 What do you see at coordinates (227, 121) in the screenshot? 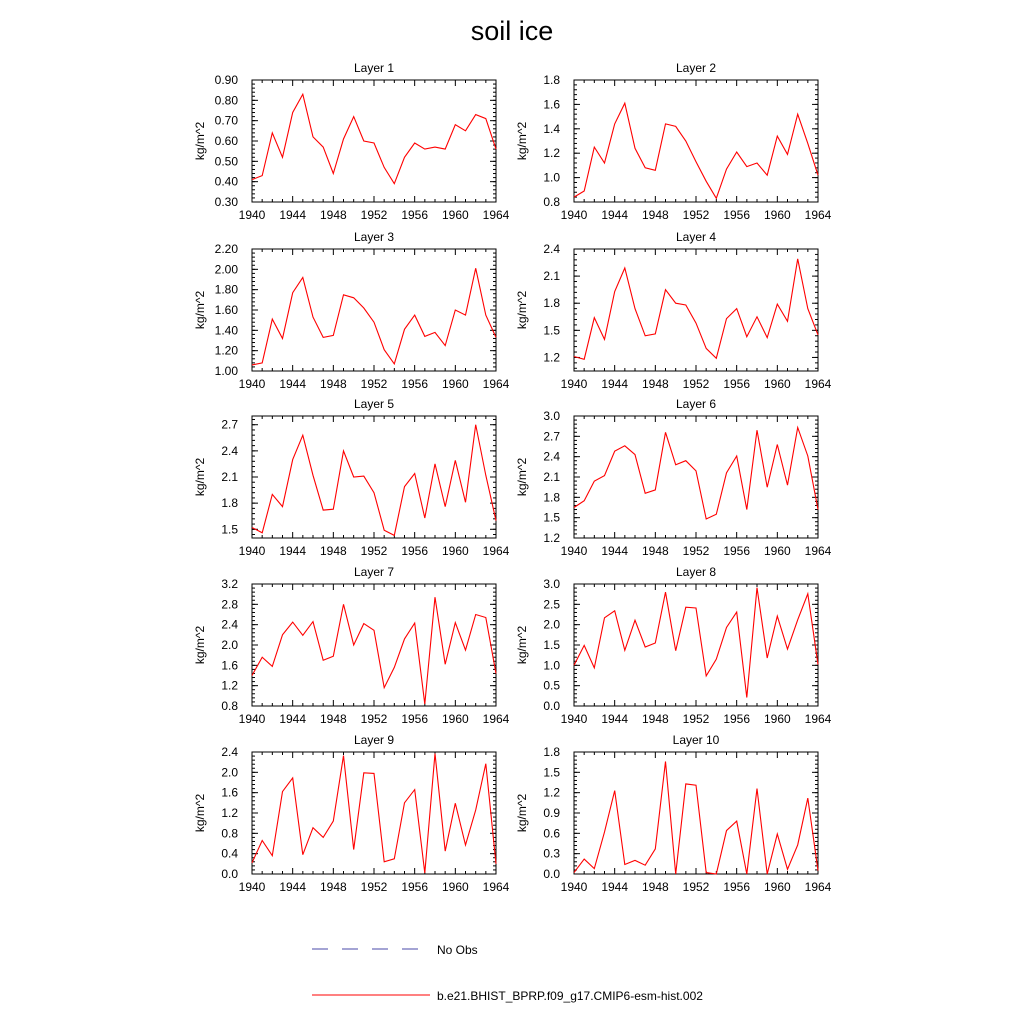
I see `y-tick-label: 0.70` at bounding box center [227, 121].